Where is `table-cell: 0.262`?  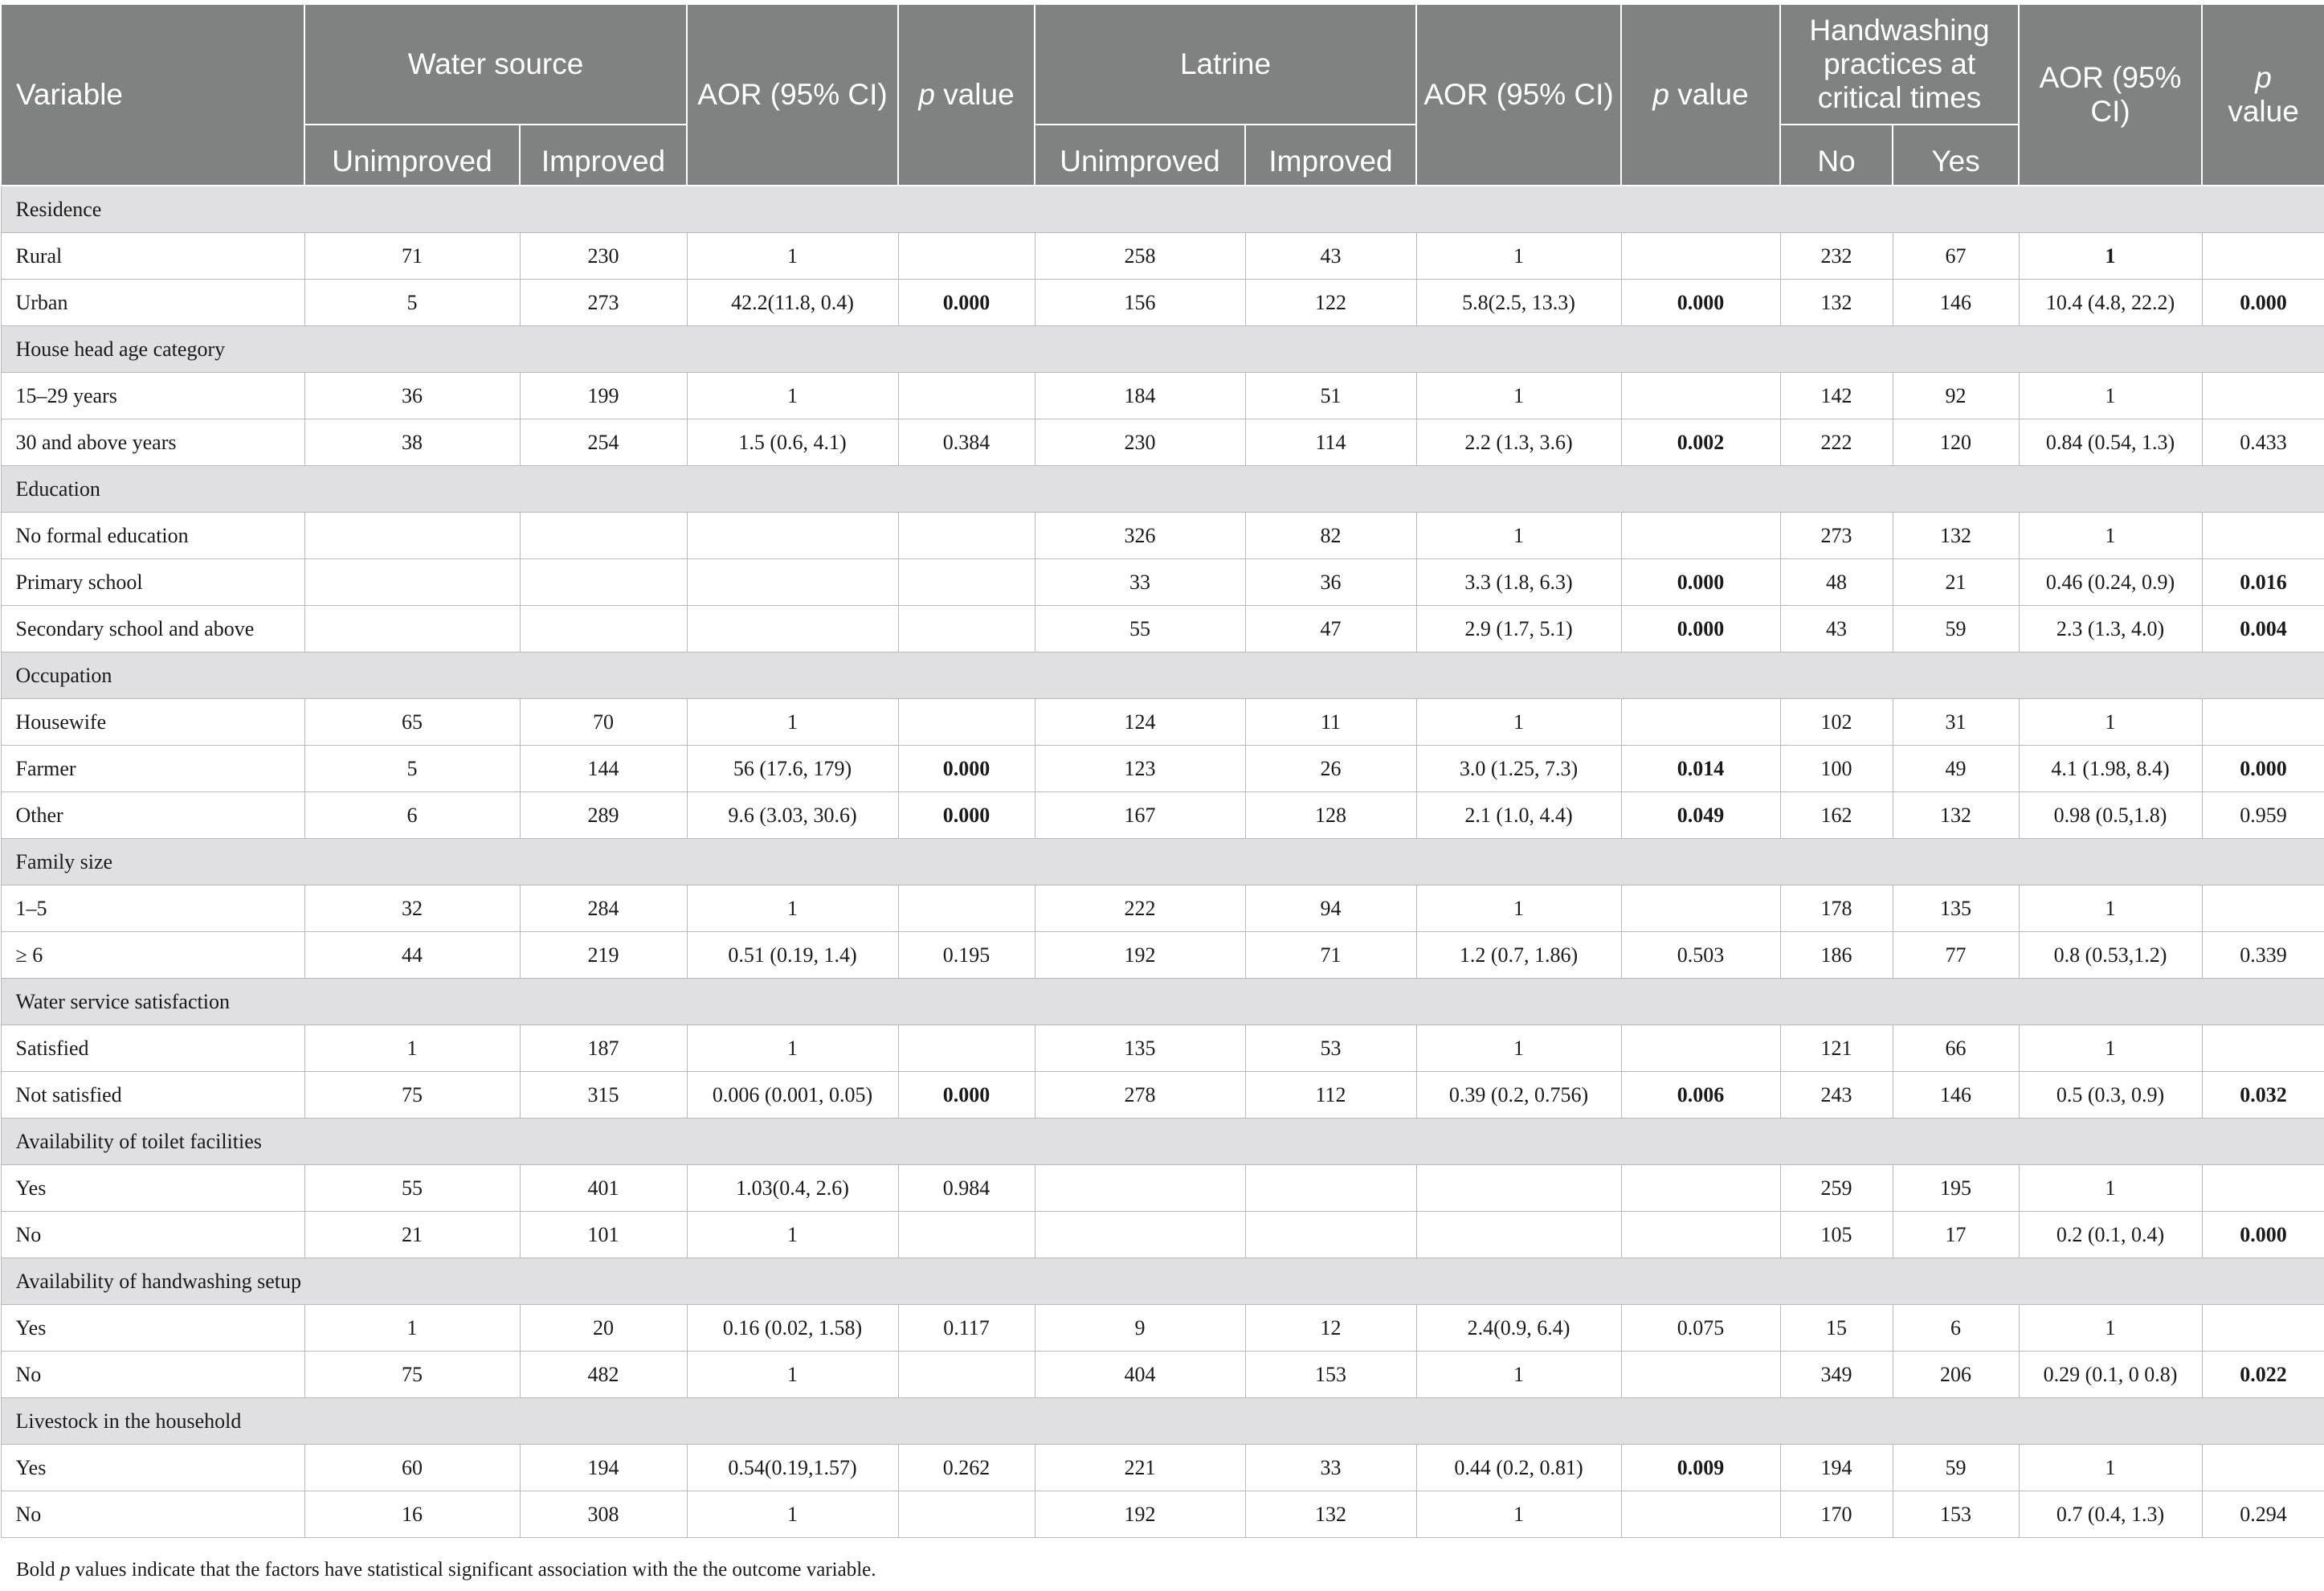
table-cell: 0.262 is located at coordinates (966, 1467).